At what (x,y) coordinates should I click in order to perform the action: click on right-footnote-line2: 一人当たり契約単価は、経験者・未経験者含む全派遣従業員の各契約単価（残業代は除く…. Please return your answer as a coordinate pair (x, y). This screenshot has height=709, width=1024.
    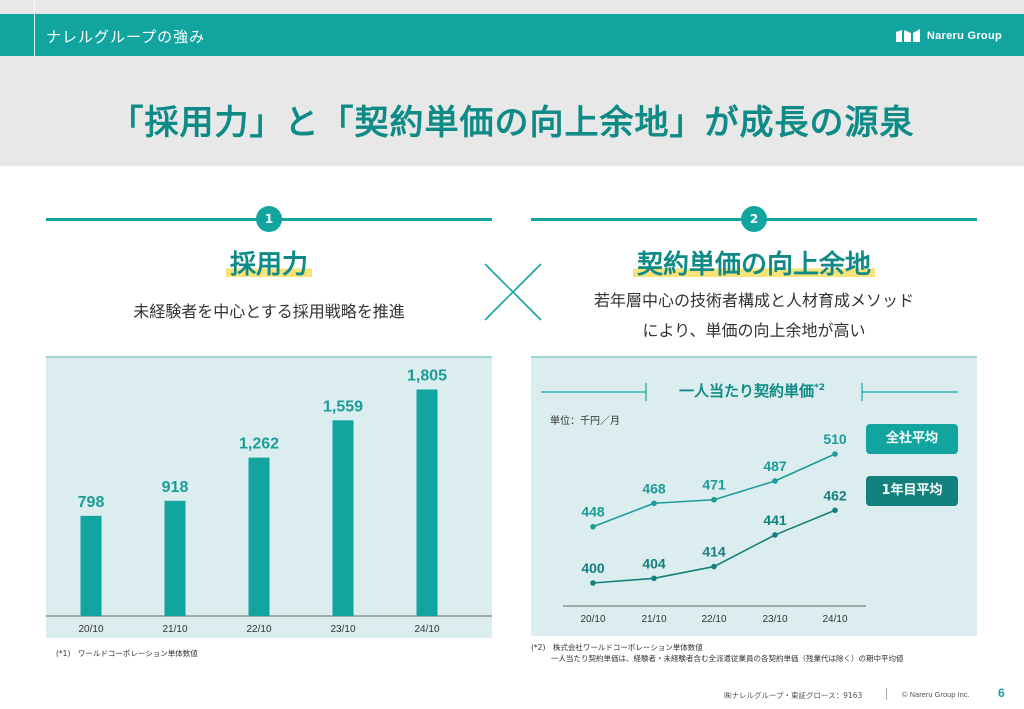
    Looking at the image, I should click on (727, 658).